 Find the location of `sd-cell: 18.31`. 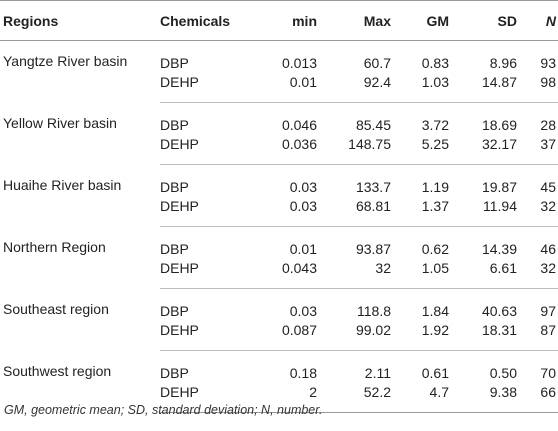

sd-cell: 18.31 is located at coordinates (483, 335).